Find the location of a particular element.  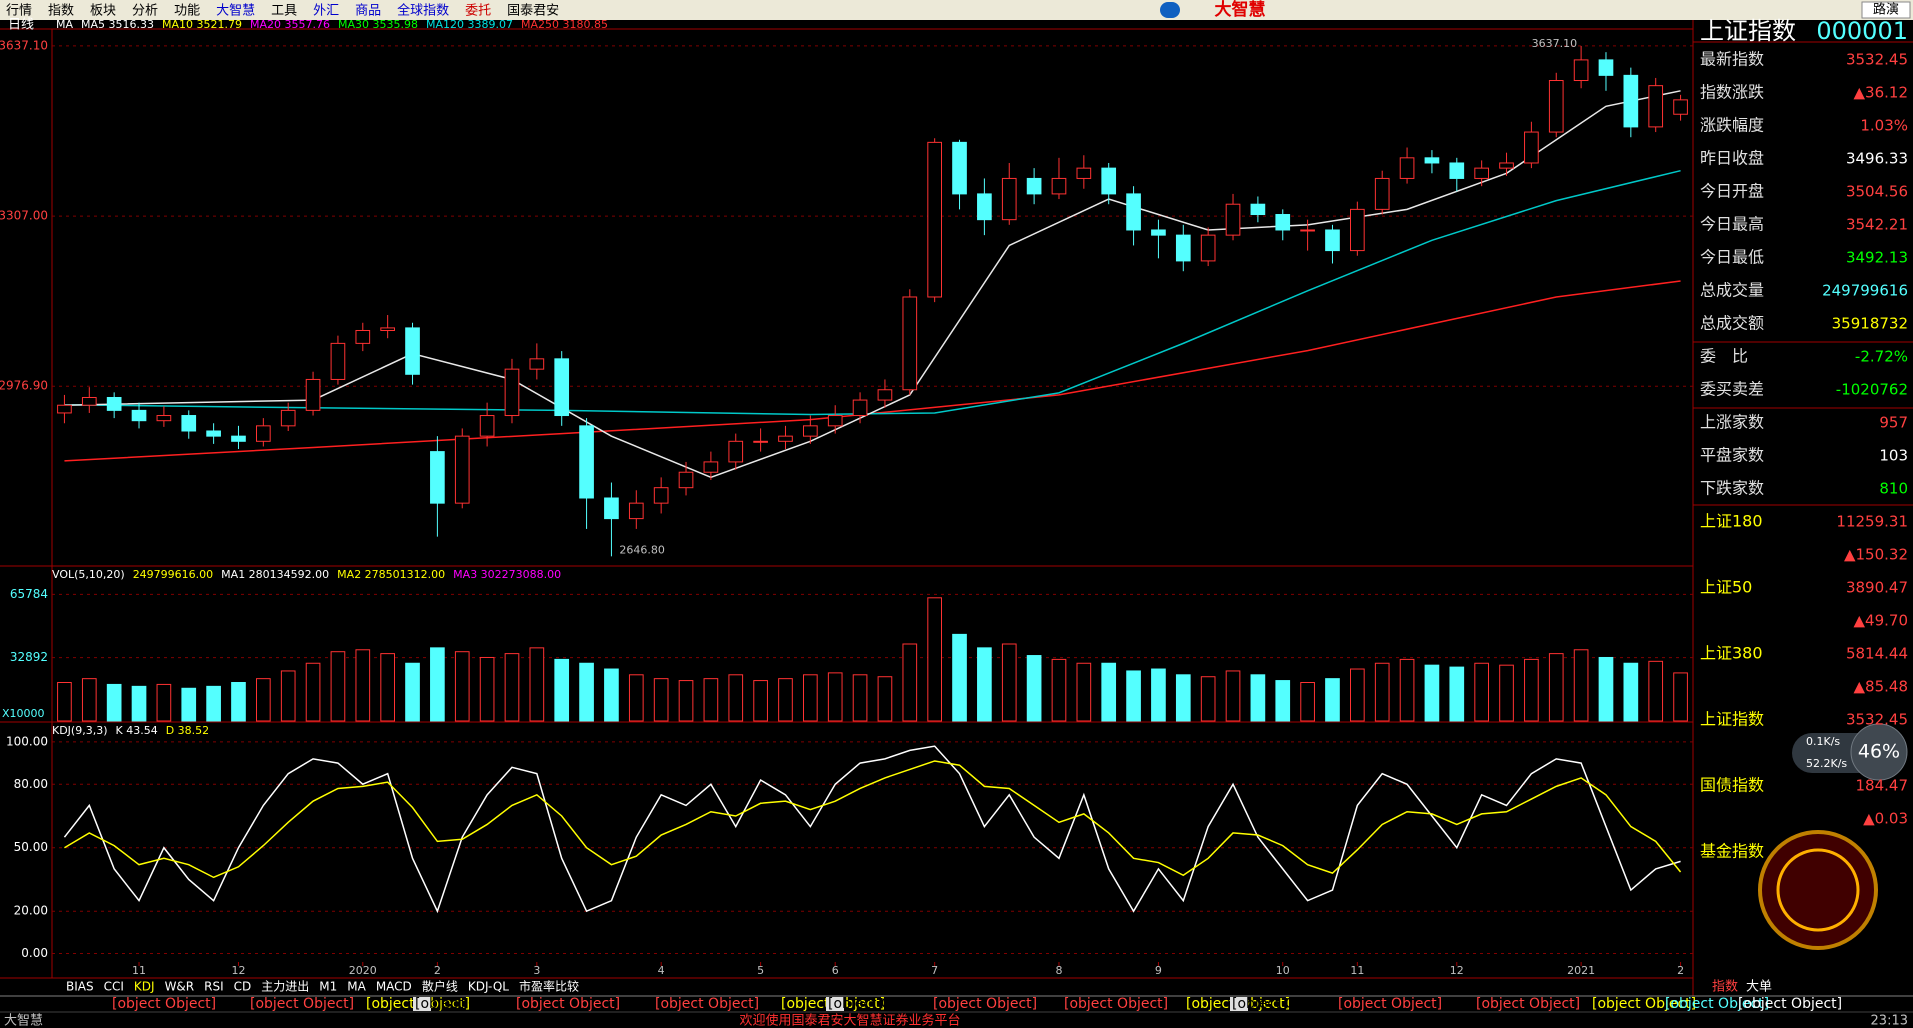

legend-entry: 249799616.00 is located at coordinates (173, 574).